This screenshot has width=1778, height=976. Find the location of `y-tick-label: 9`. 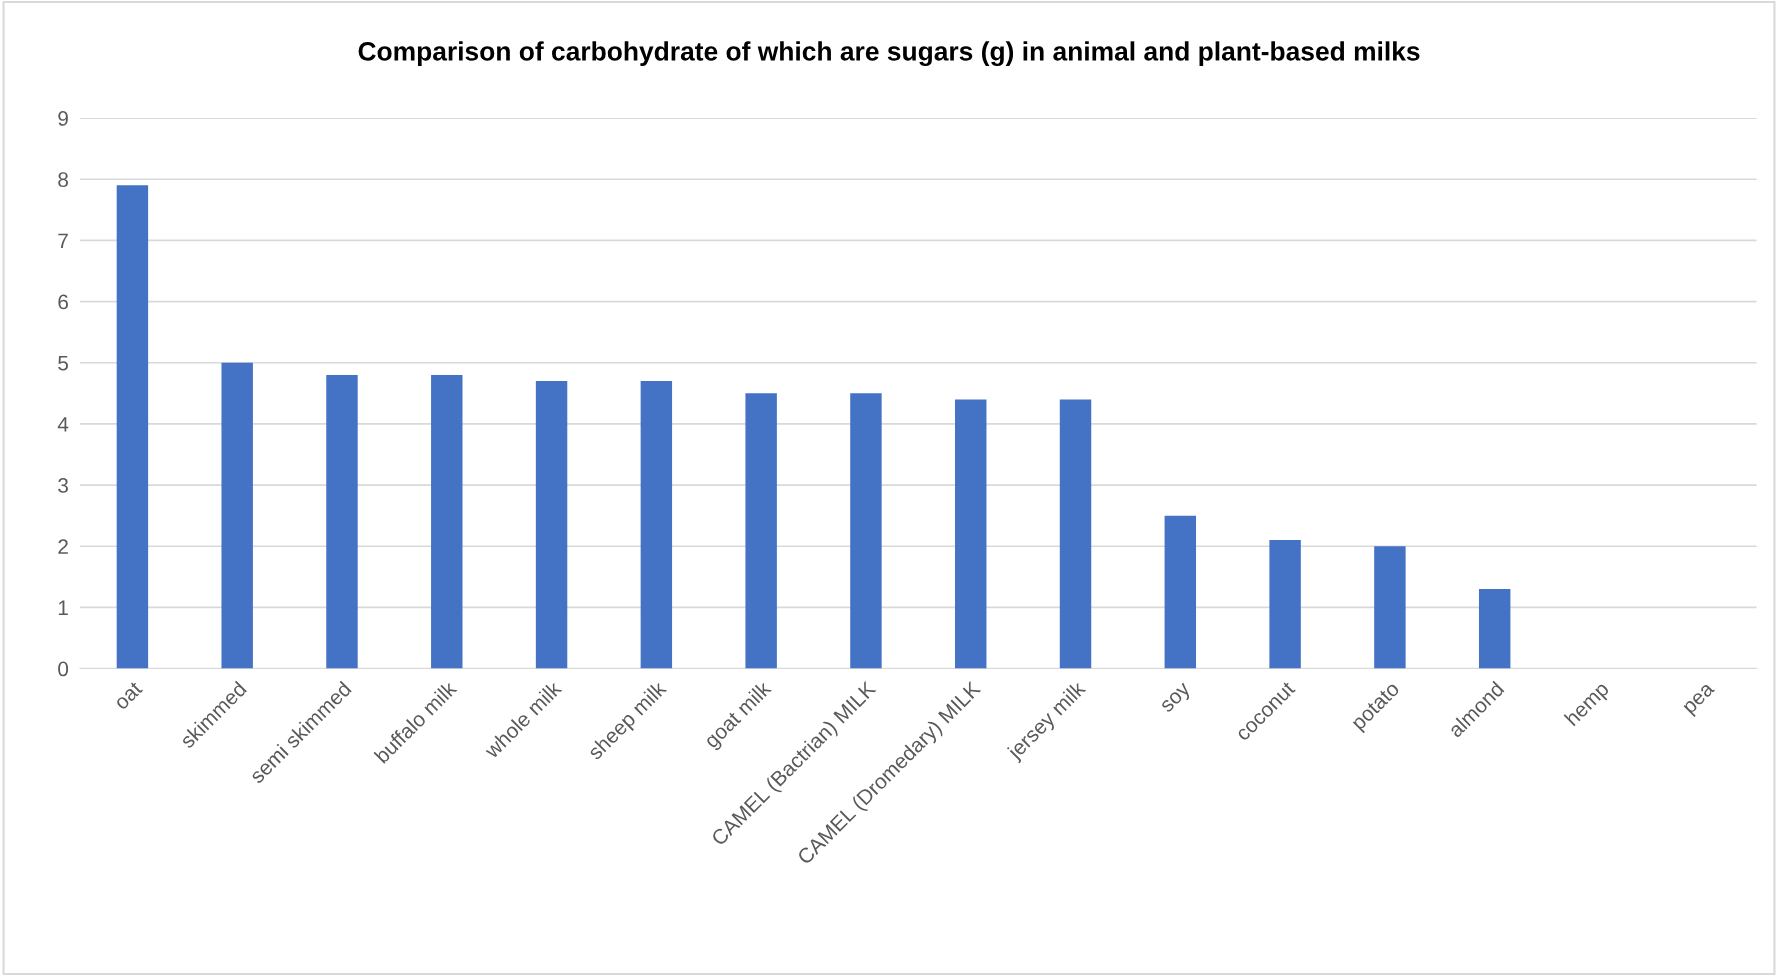

y-tick-label: 9 is located at coordinates (63, 118).